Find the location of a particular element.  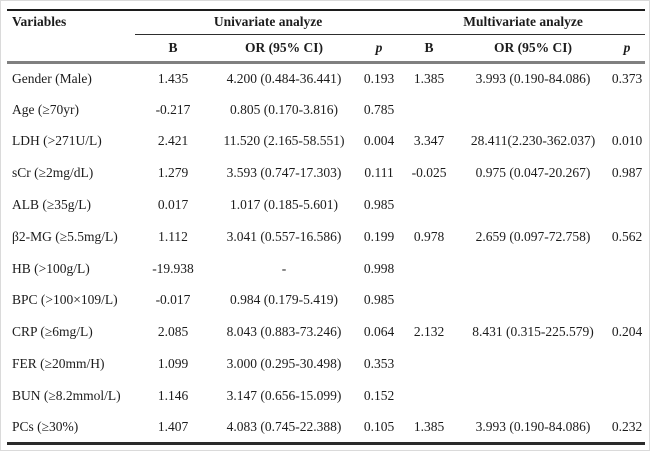

sub-header-row: B OR (95% CI) p B OR (95% CI) p is located at coordinates (326, 49).